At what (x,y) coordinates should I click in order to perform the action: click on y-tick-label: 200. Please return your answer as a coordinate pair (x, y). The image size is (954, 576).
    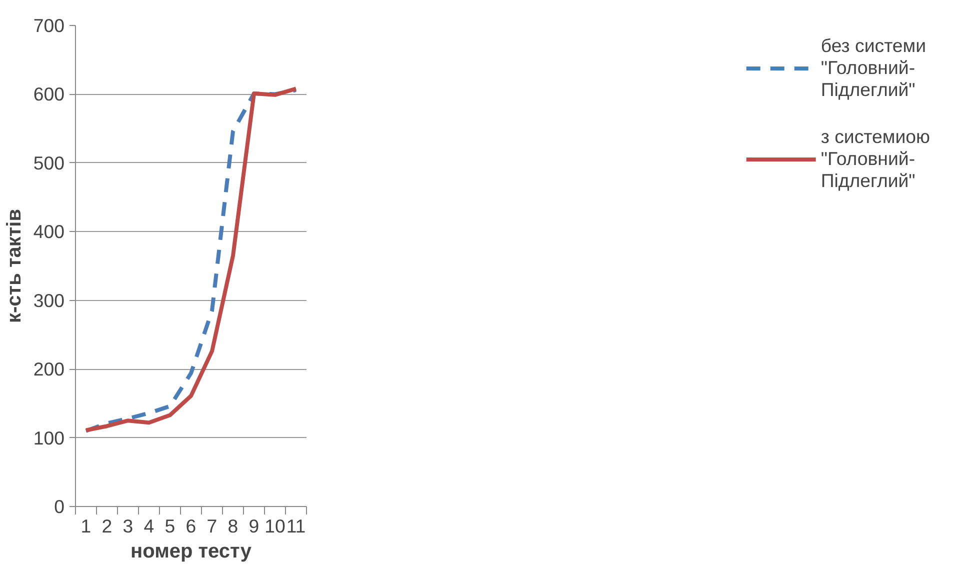
    Looking at the image, I should click on (49, 369).